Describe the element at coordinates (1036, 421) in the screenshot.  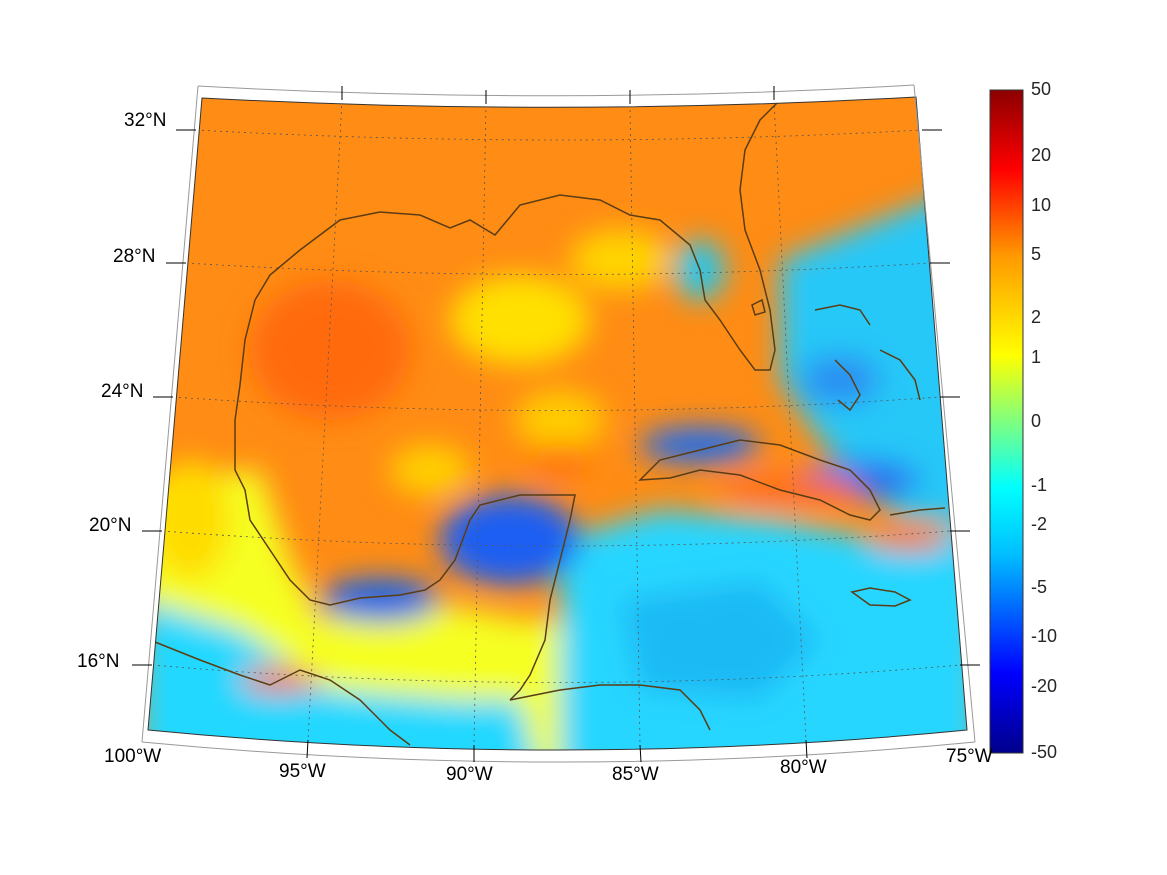
I see `colorbar-tick-0: 0` at that location.